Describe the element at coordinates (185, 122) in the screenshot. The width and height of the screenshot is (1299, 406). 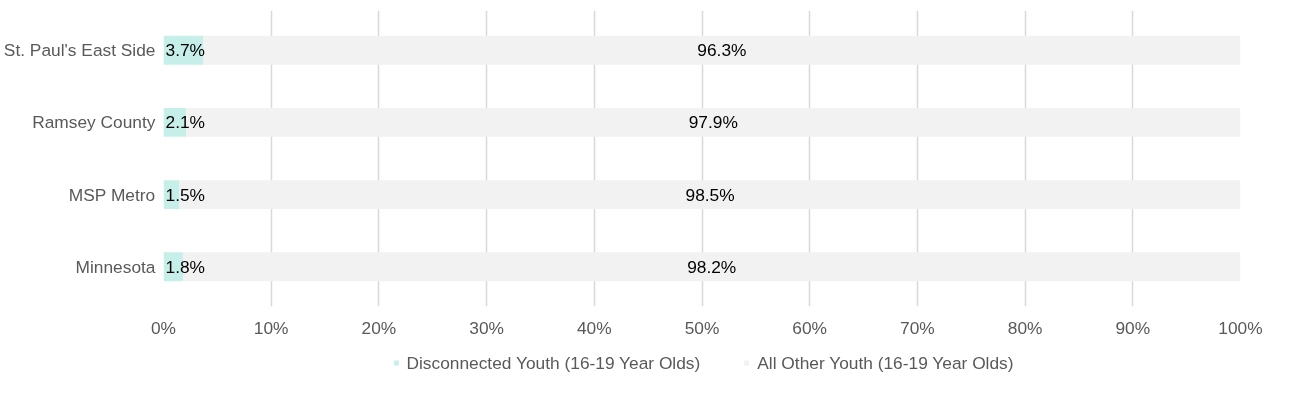
I see `data-label: 2.1%` at that location.